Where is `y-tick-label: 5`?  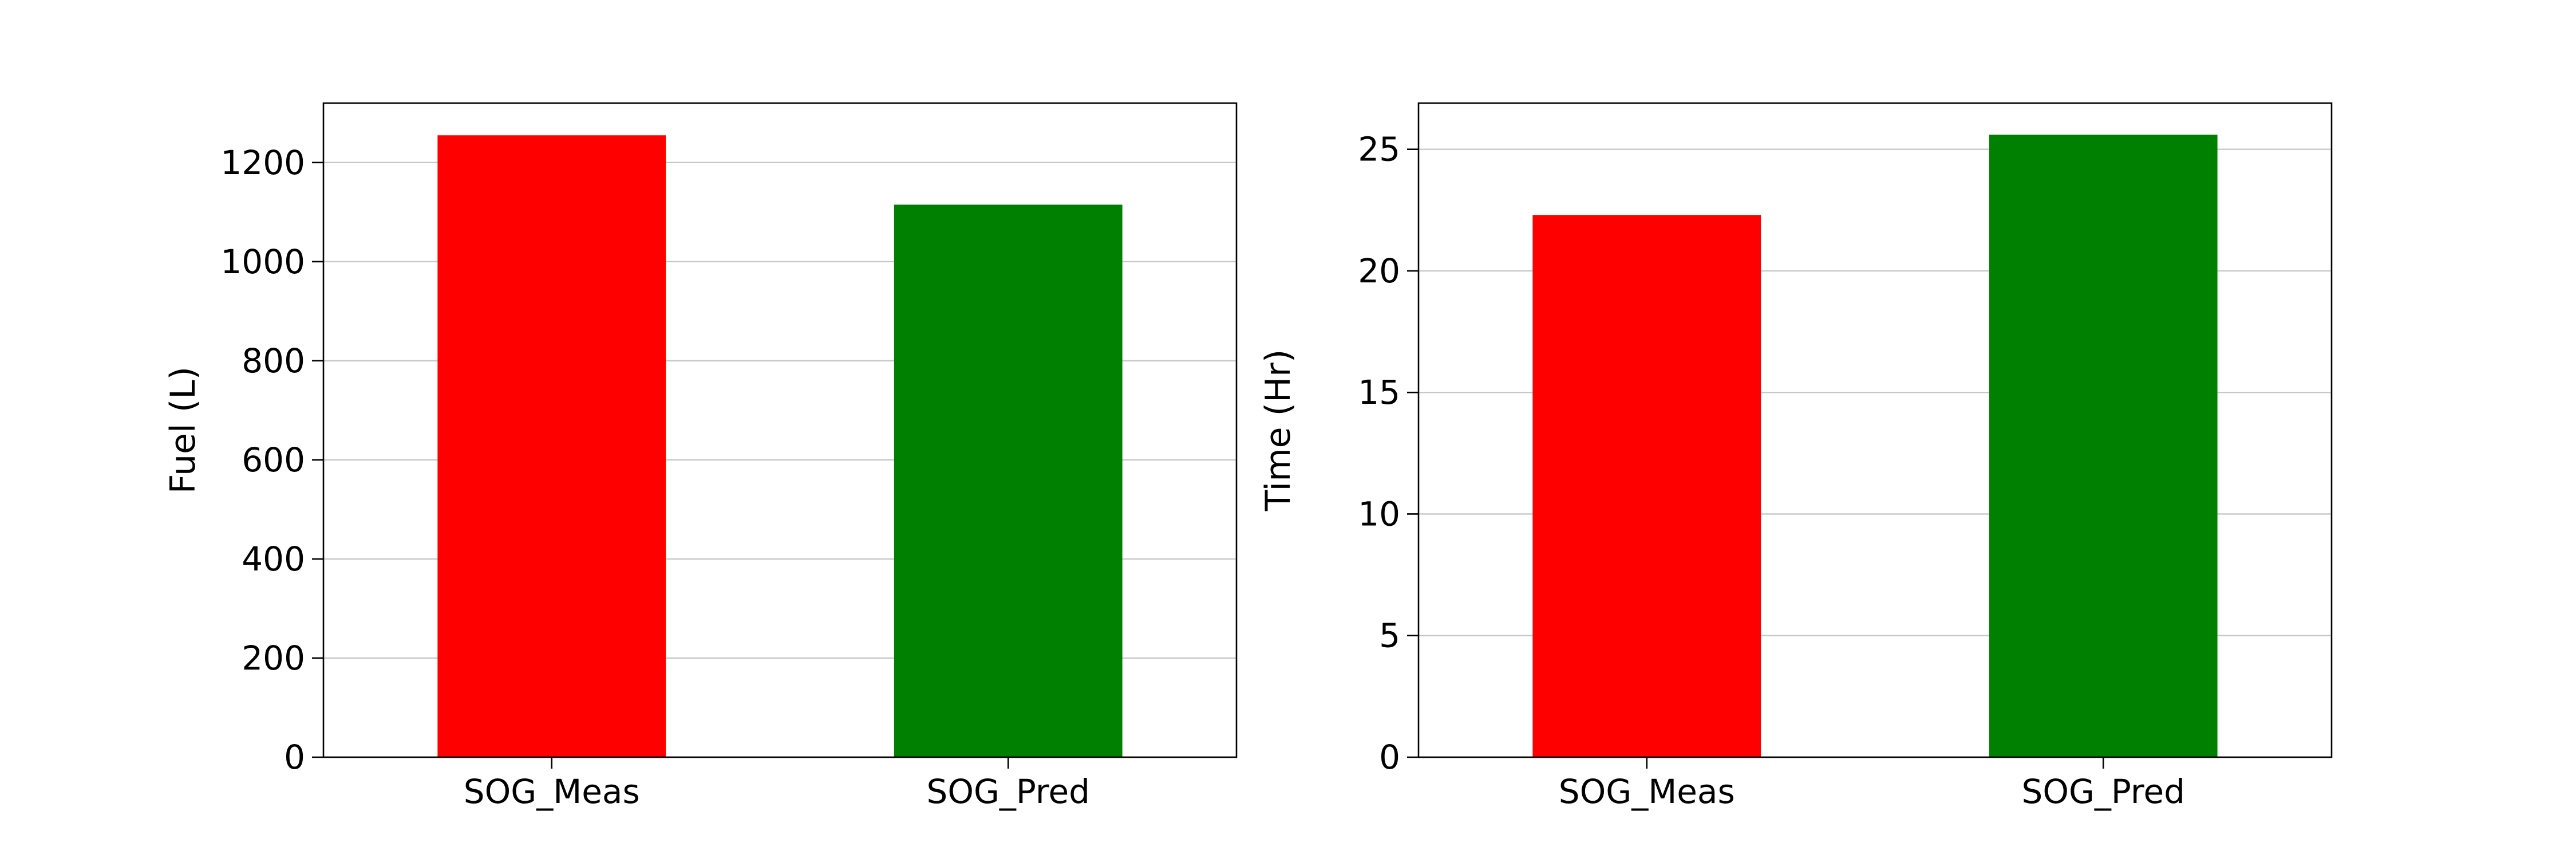
y-tick-label: 5 is located at coordinates (1389, 636).